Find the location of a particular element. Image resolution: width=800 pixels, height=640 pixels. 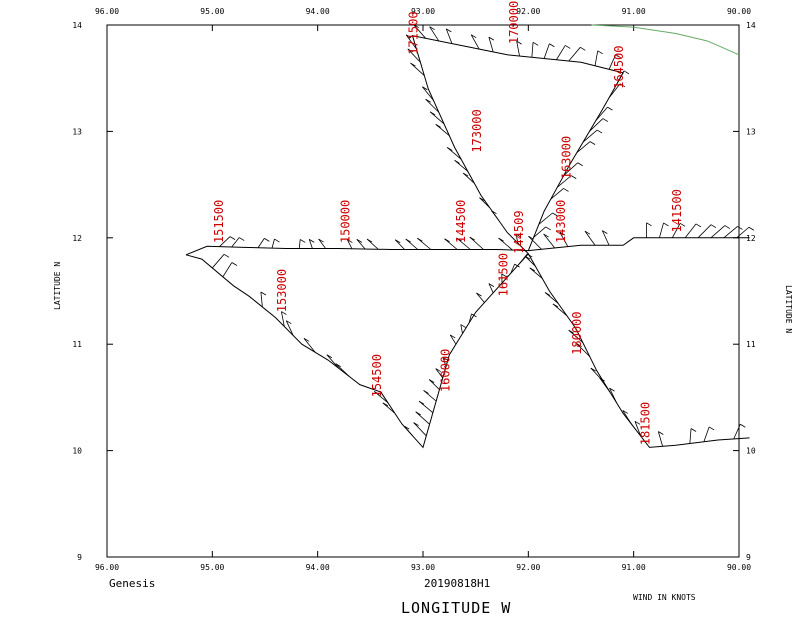

time-label: 173000 is located at coordinates (477, 130).